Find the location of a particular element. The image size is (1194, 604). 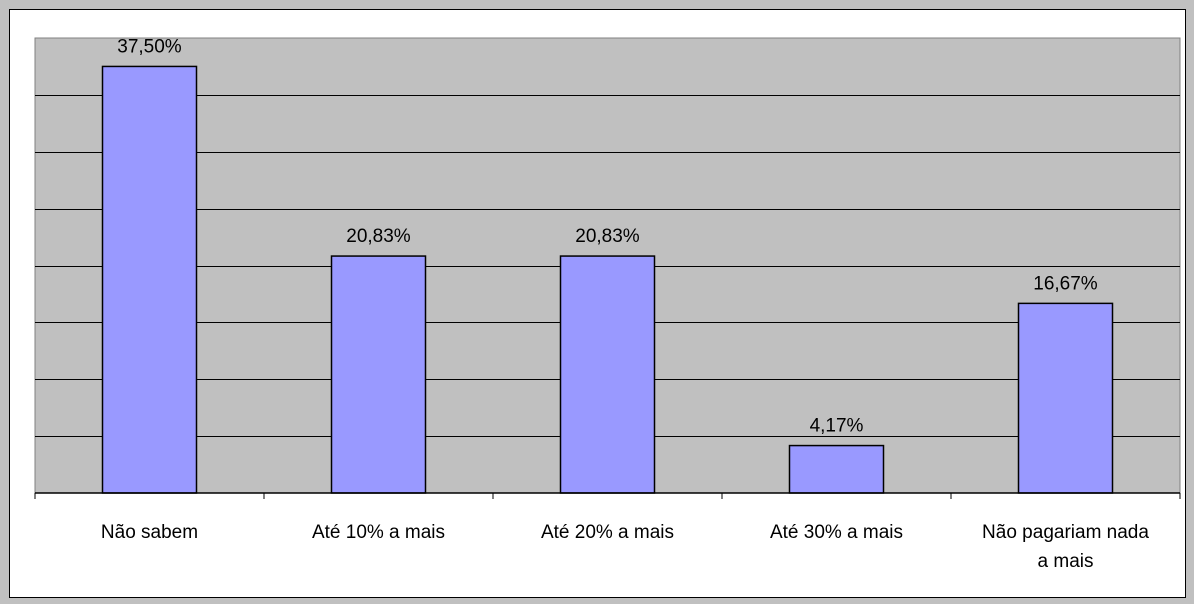

data-label: 16,67% is located at coordinates (1065, 283).